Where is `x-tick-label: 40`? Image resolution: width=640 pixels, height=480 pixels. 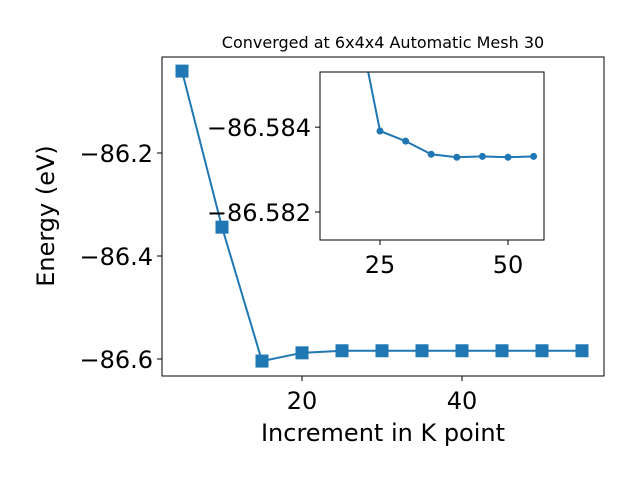 x-tick-label: 40 is located at coordinates (462, 401).